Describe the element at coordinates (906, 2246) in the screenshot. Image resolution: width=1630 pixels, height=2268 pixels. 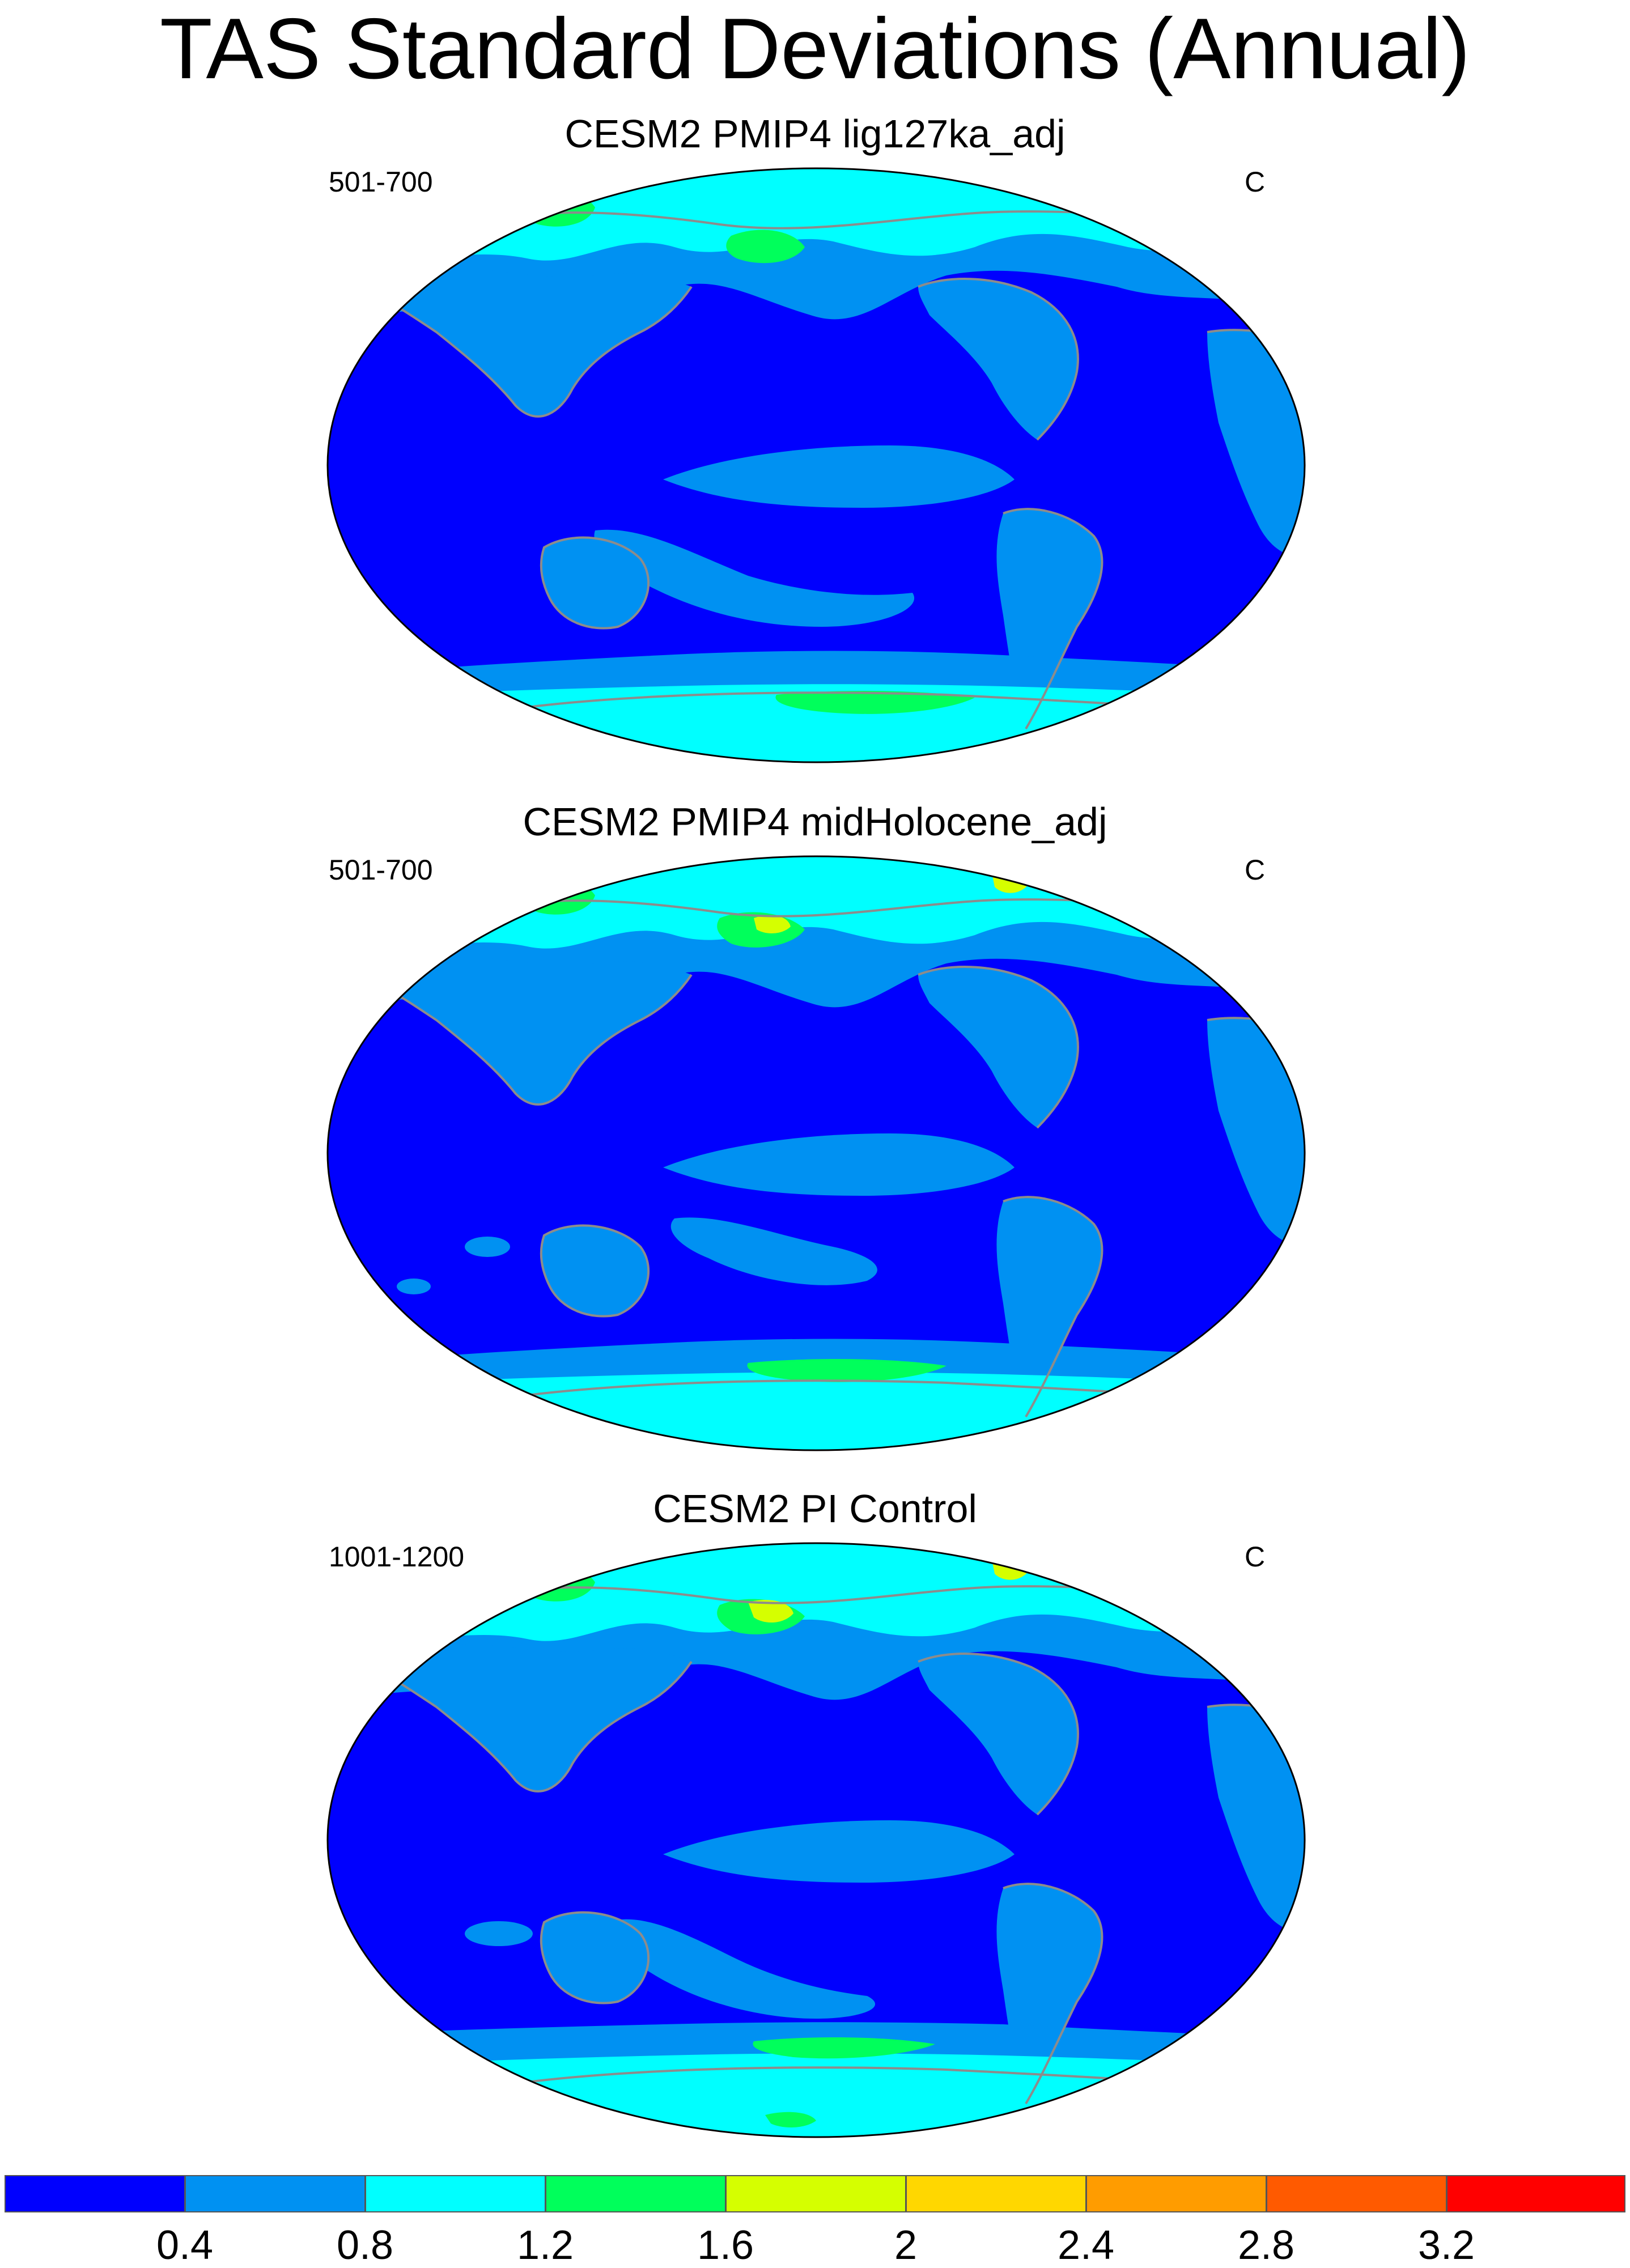
I see `colorbar-tick-label: 2` at that location.